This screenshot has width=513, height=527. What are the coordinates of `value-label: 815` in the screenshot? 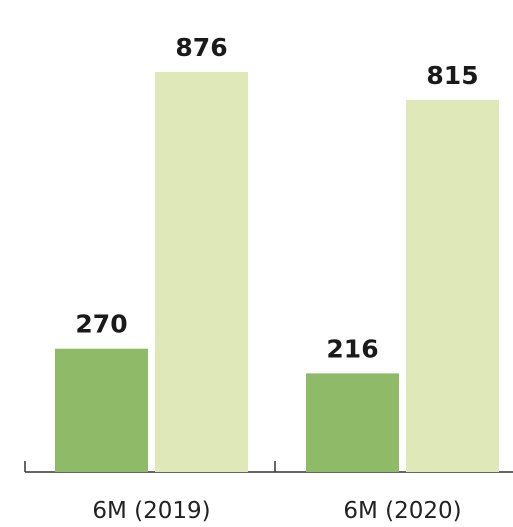 It's located at (452, 75).